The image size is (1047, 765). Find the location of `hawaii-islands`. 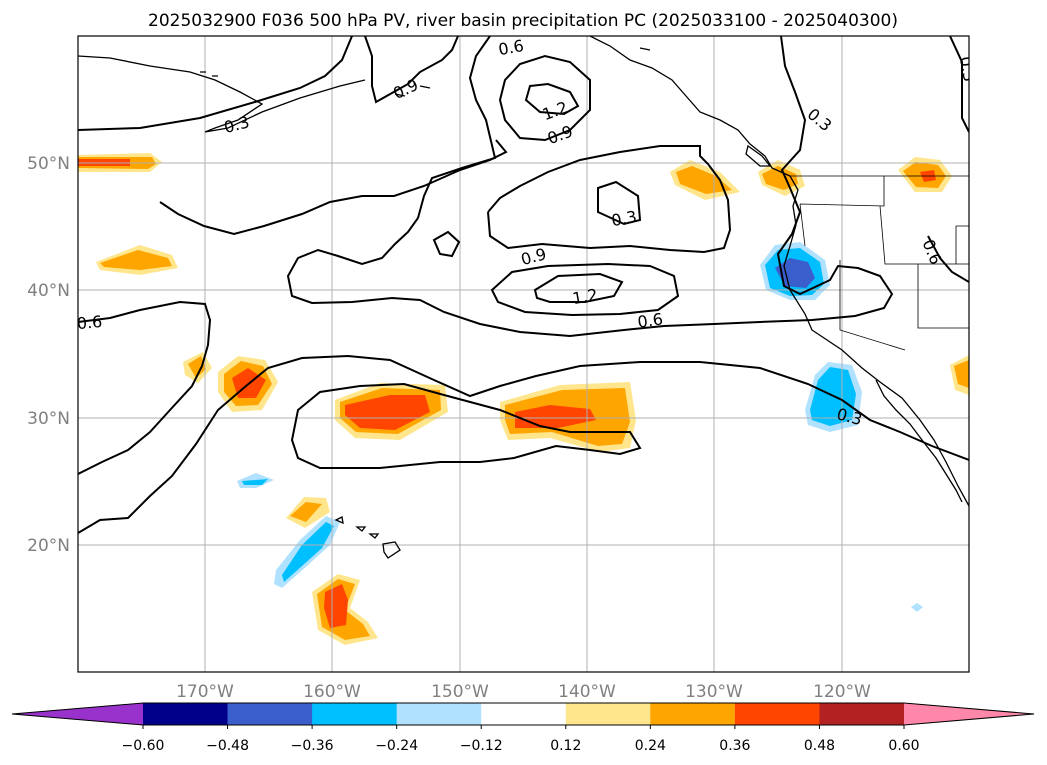

hawaii-islands is located at coordinates (367, 537).